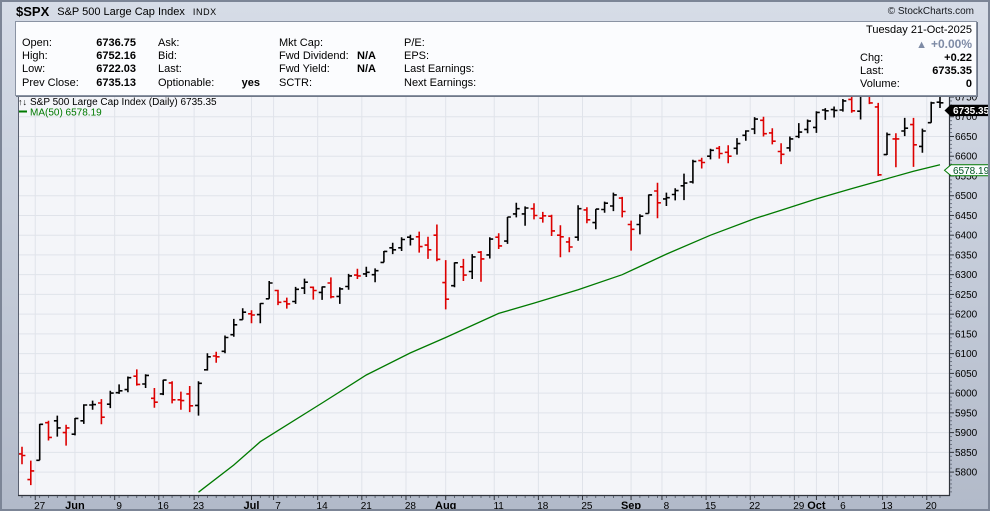 The image size is (990, 511). Describe the element at coordinates (880, 84) in the screenshot. I see `summary-label: Volume:` at that location.